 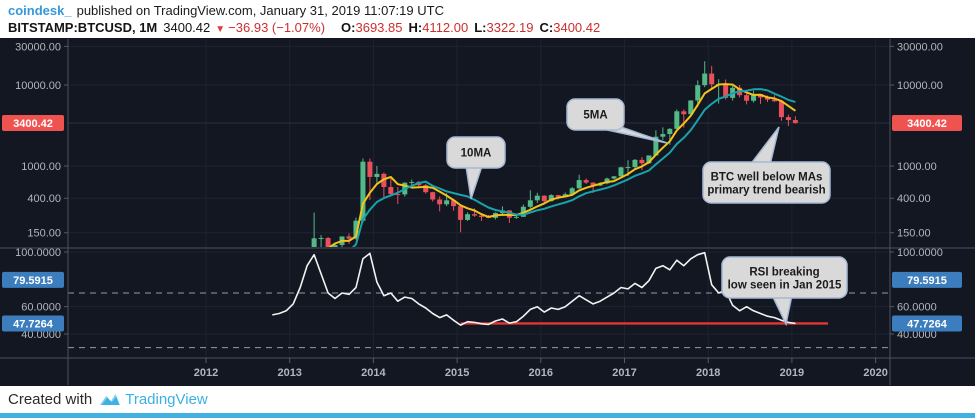 I want to click on axis-label: 1000.00, so click(x=917, y=167).